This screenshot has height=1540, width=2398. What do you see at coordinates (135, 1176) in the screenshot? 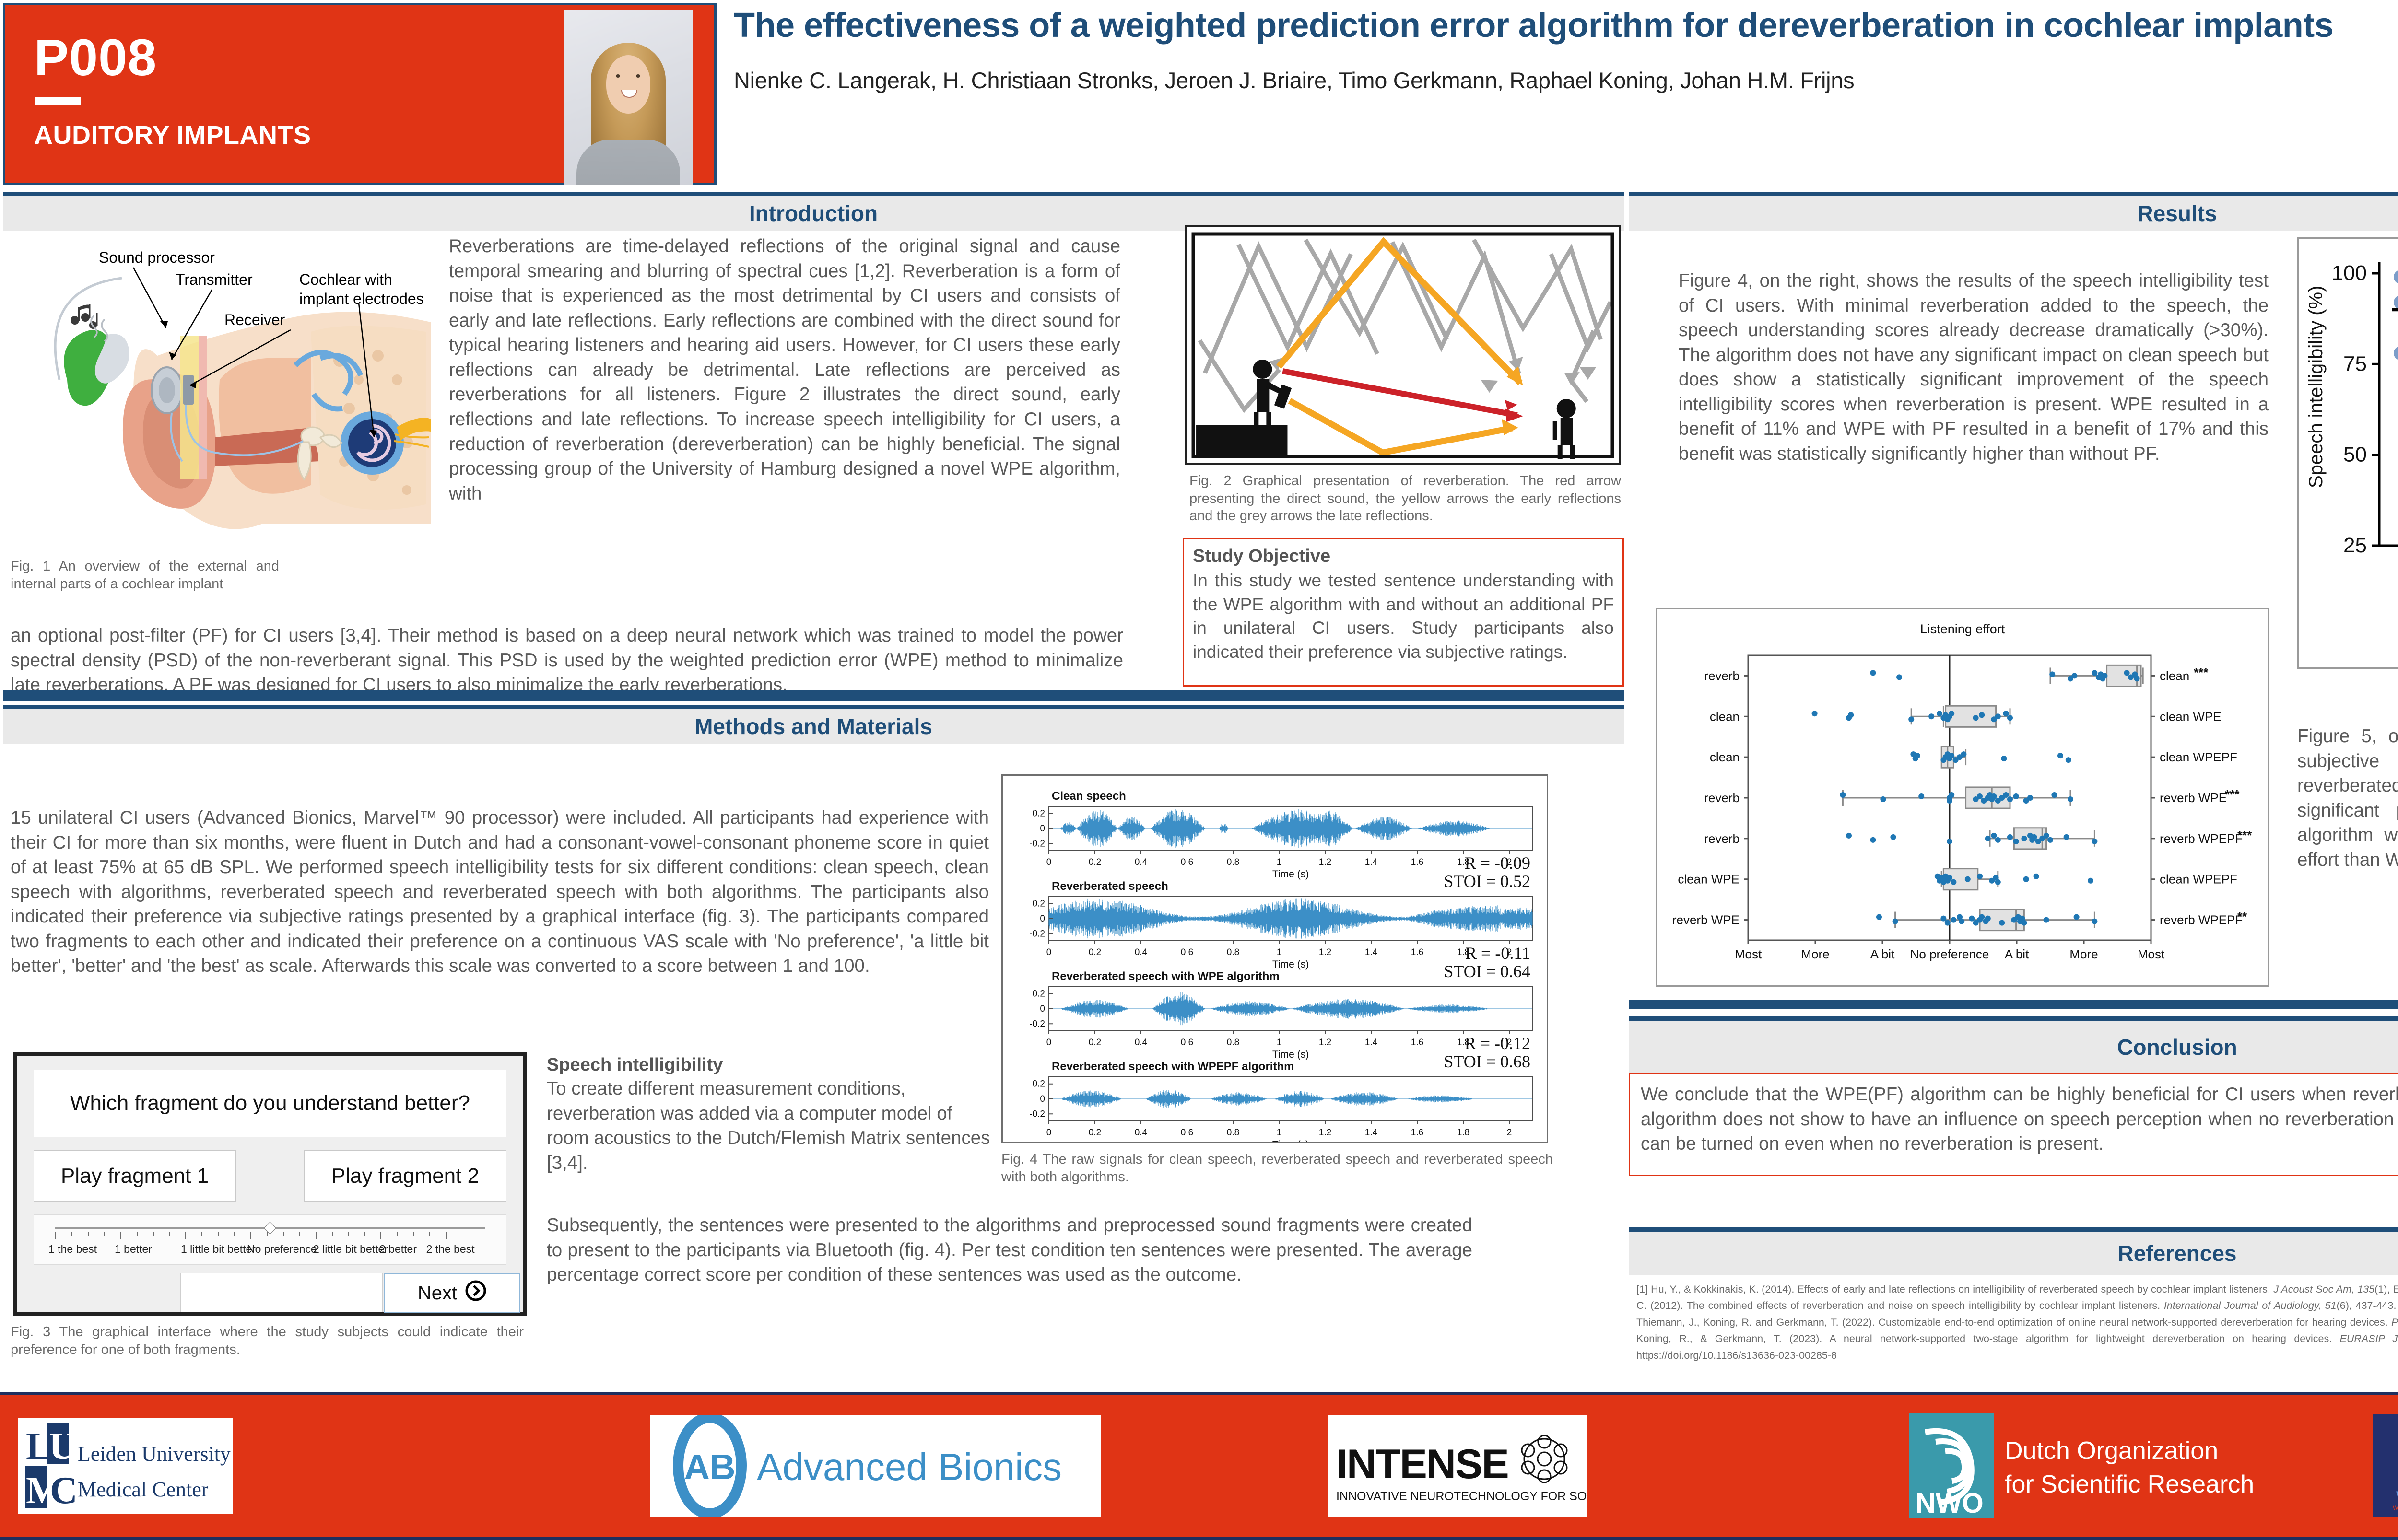
I see `play-fragment-1-button: Play fragment 1` at bounding box center [135, 1176].